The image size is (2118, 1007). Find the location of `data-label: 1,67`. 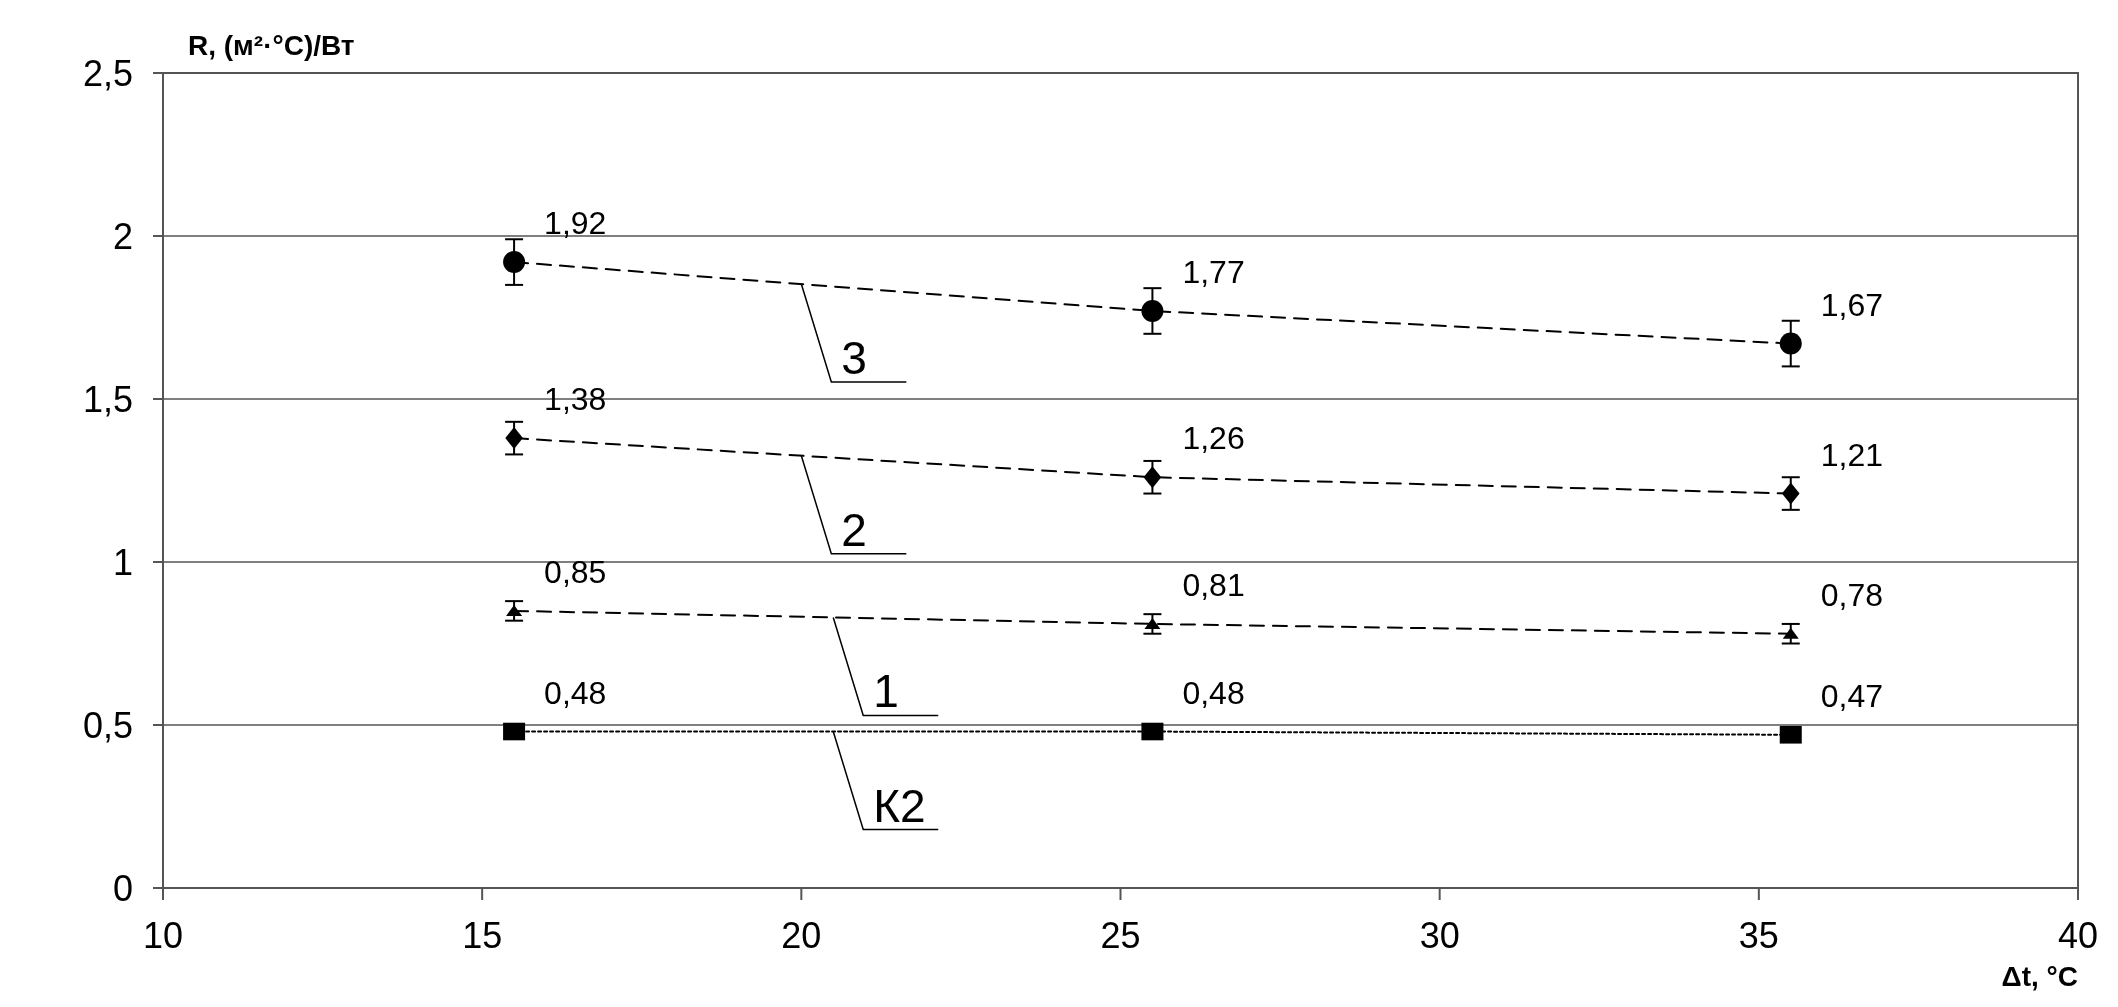

data-label: 1,67 is located at coordinates (1852, 304).